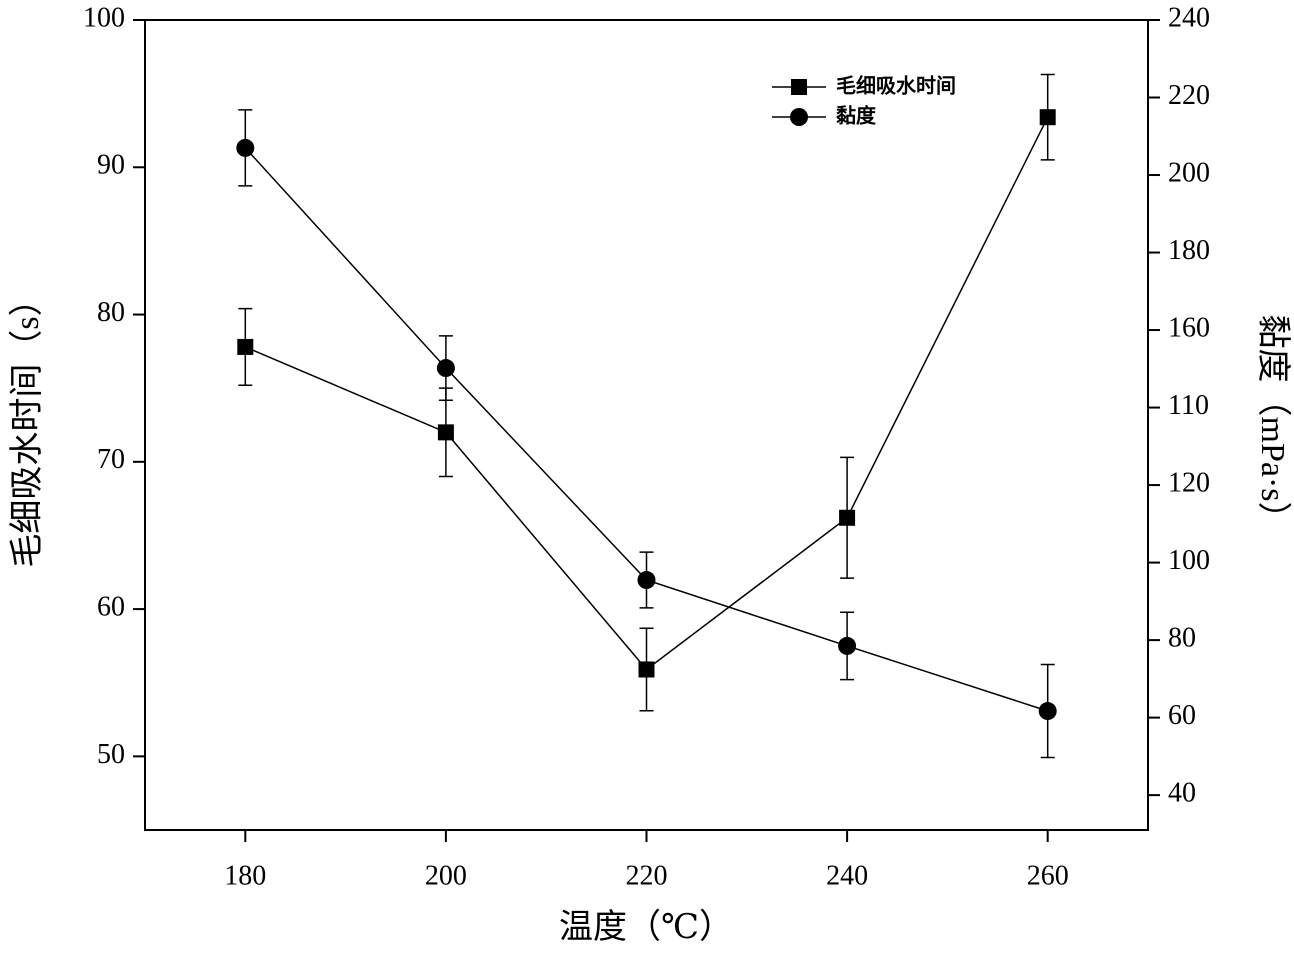 This screenshot has height=959, width=1294. I want to click on y-axis-label: 毛细吸水时间（s）, so click(27, 424).